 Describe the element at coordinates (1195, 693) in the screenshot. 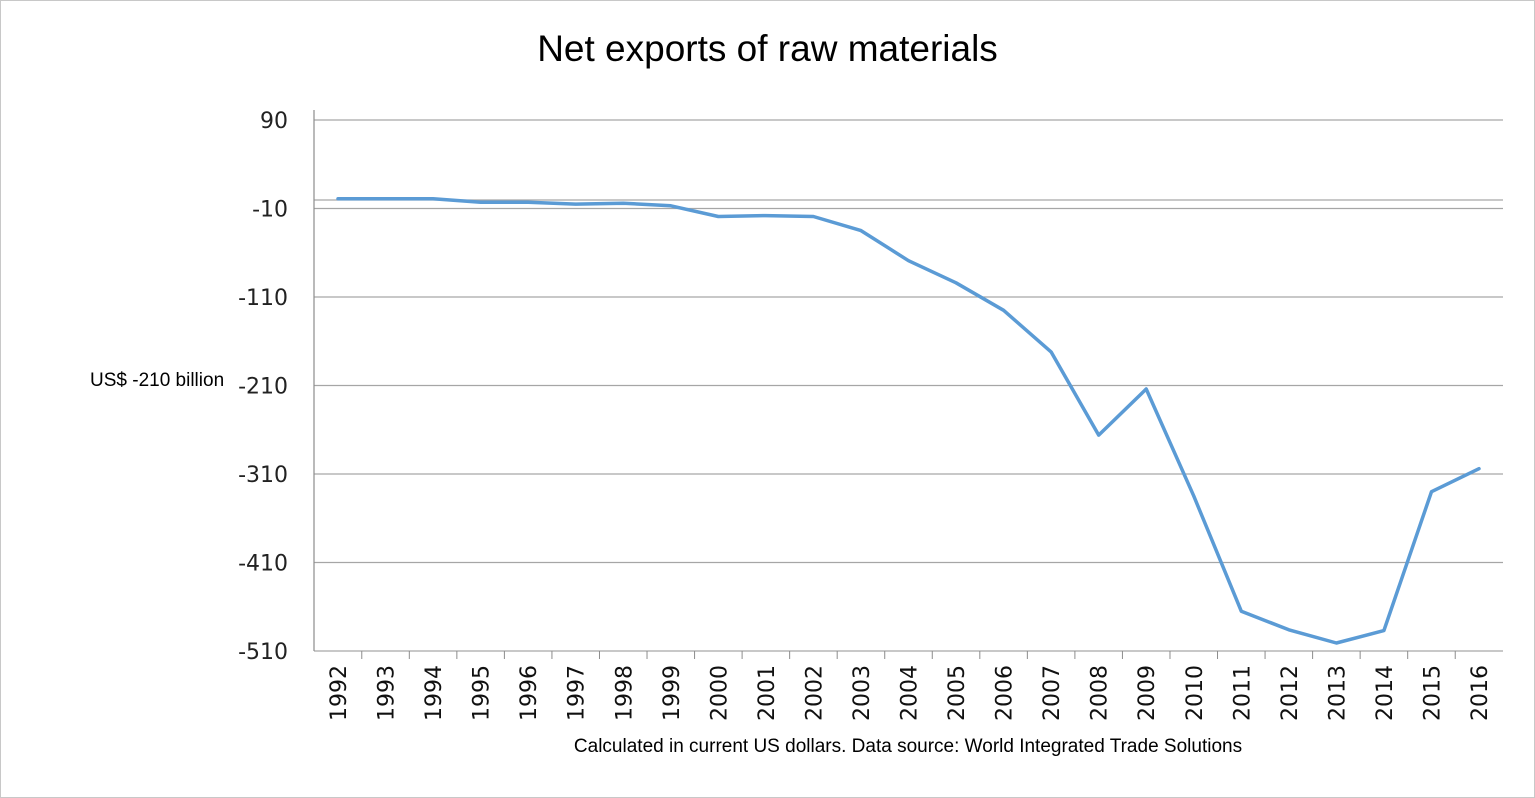

I see `x-tick-label: 2010` at that location.